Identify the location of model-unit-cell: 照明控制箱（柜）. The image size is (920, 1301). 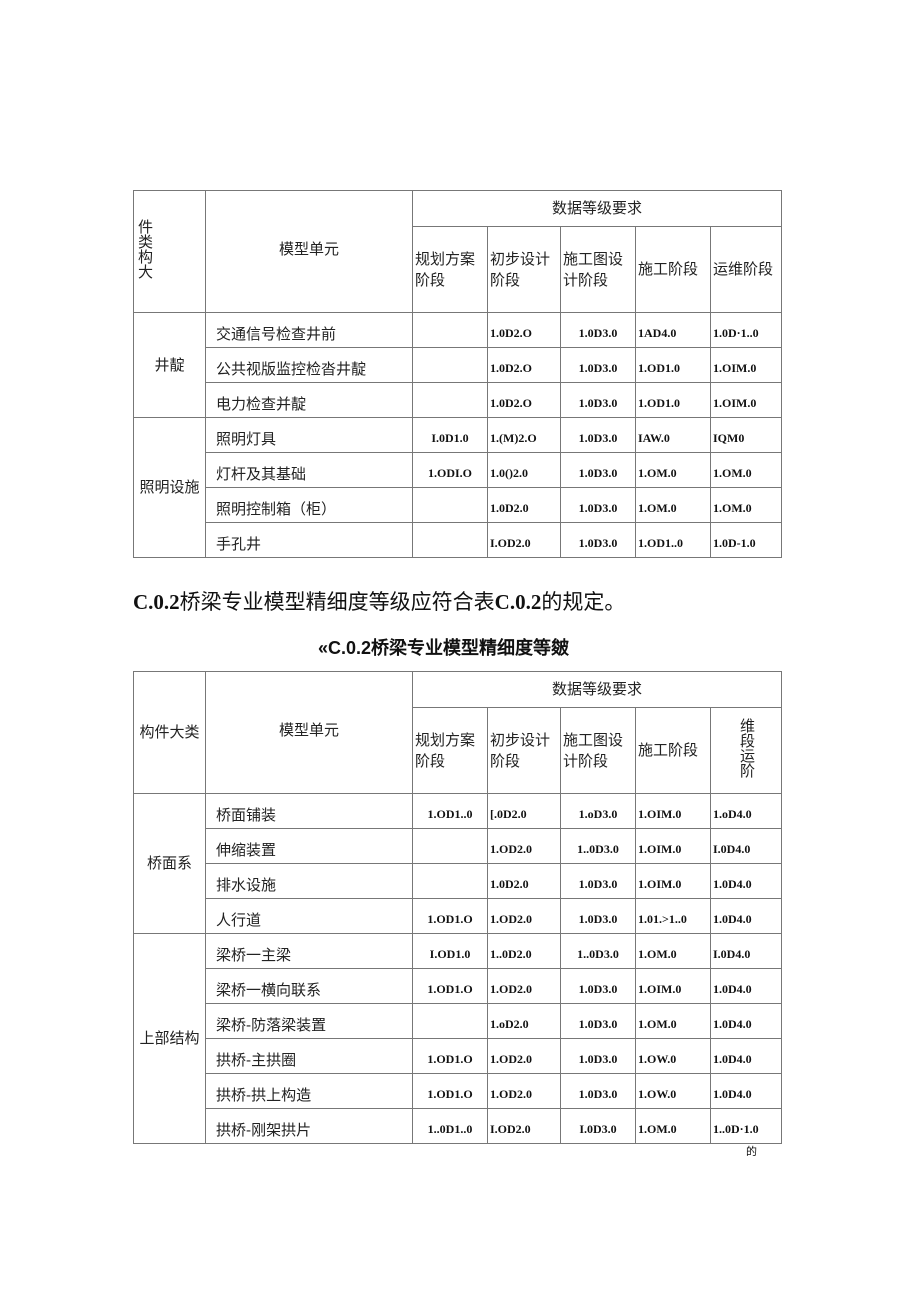
(309, 505).